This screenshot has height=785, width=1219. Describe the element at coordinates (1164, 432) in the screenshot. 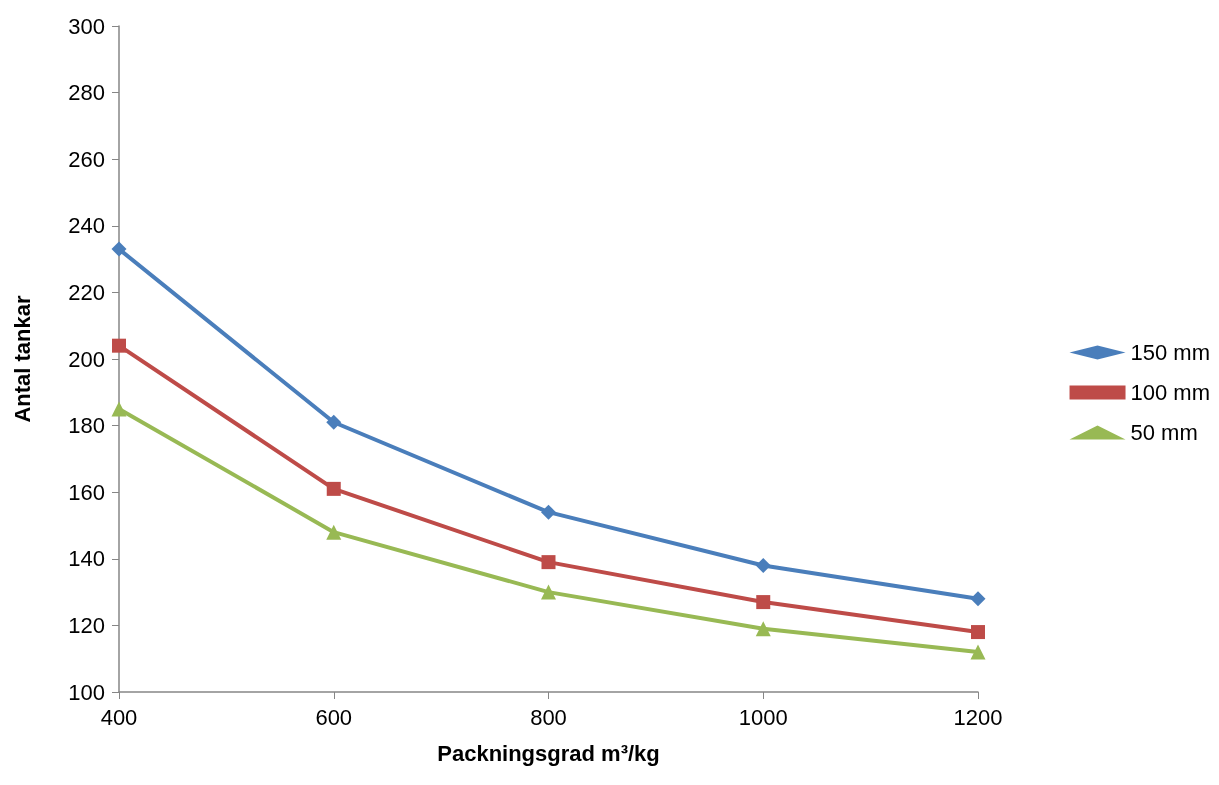

I see `legend-label: 50 mm` at that location.